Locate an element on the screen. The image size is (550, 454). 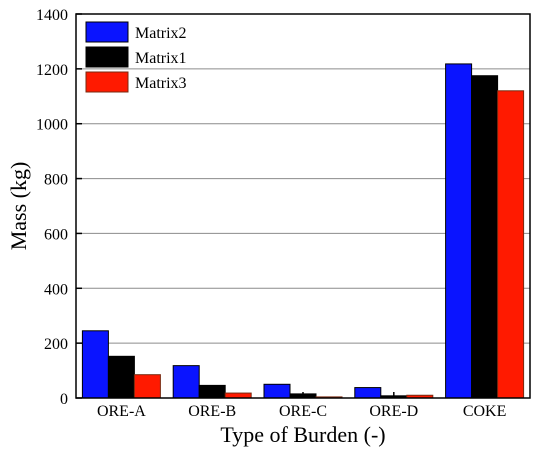
y-tick-label: 600 is located at coordinates (56, 234).